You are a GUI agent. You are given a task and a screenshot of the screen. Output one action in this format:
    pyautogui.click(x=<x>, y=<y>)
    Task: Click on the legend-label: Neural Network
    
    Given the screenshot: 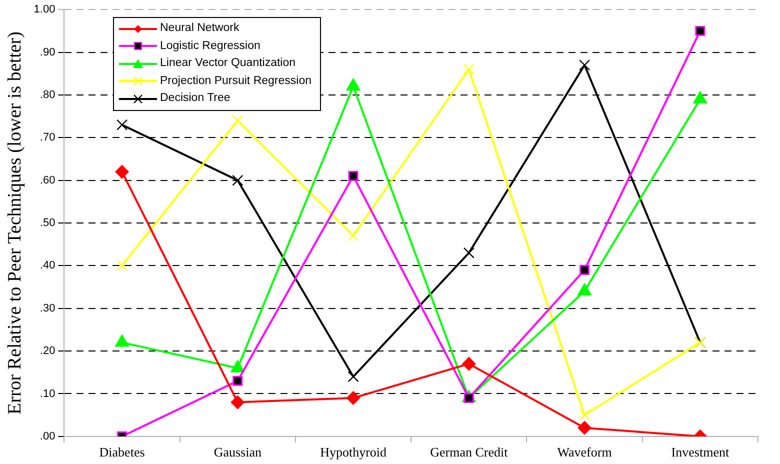 What is the action you would take?
    pyautogui.click(x=200, y=28)
    